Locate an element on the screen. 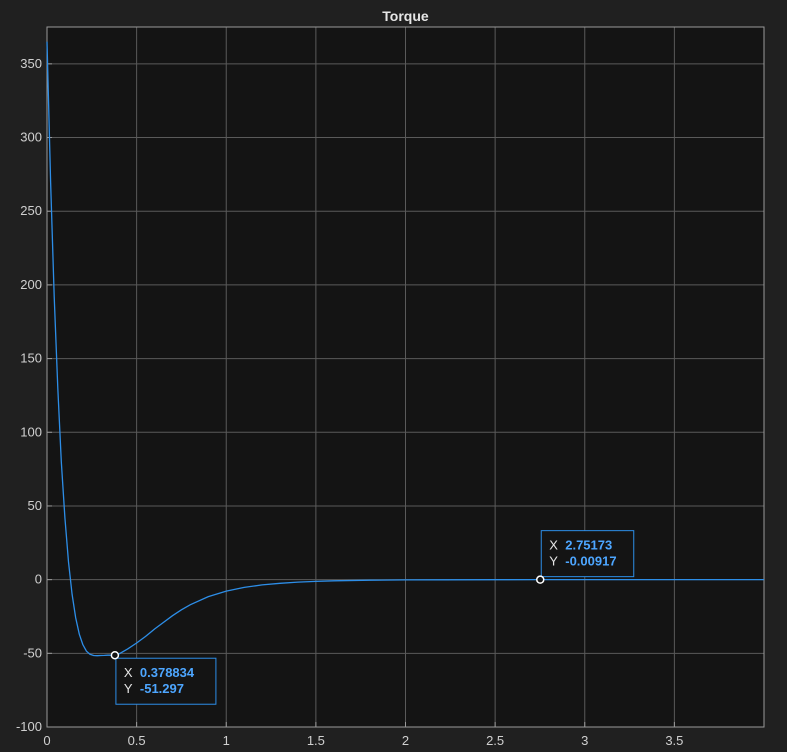 The image size is (787, 752). x-tick-label: 2 is located at coordinates (405, 740).